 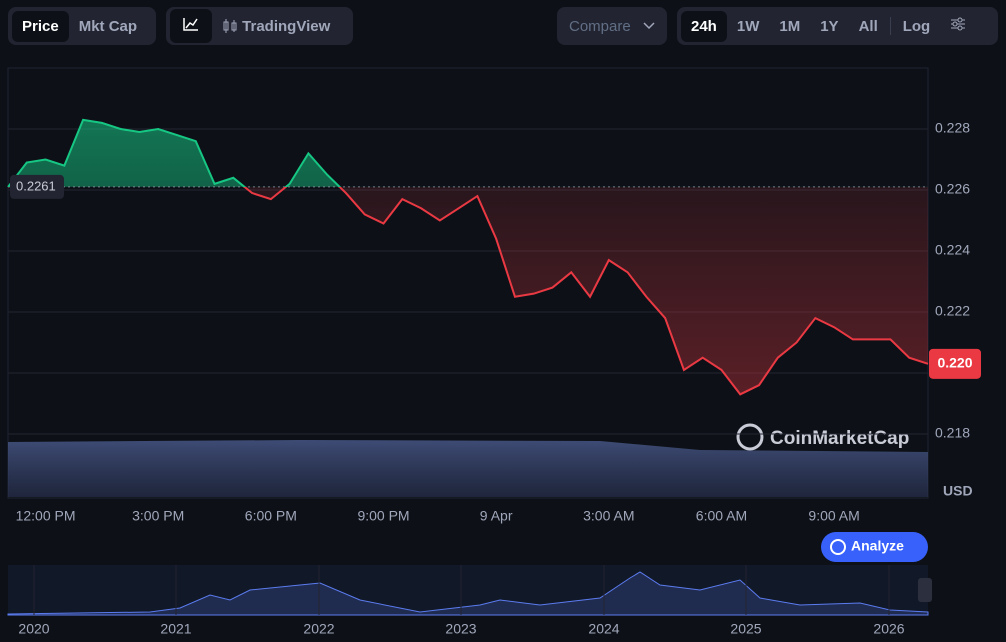 I want to click on navigator-label: 2021, so click(x=175, y=629).